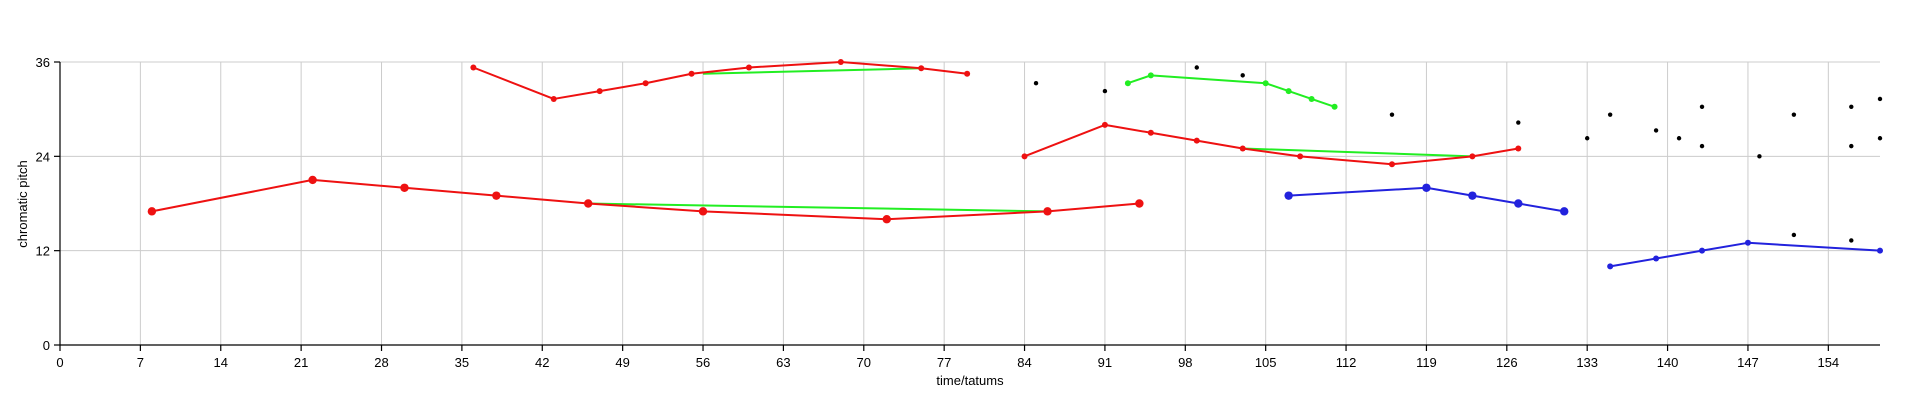 Image resolution: width=1920 pixels, height=401 pixels. What do you see at coordinates (1507, 362) in the screenshot?
I see `x-tick-label: 126` at bounding box center [1507, 362].